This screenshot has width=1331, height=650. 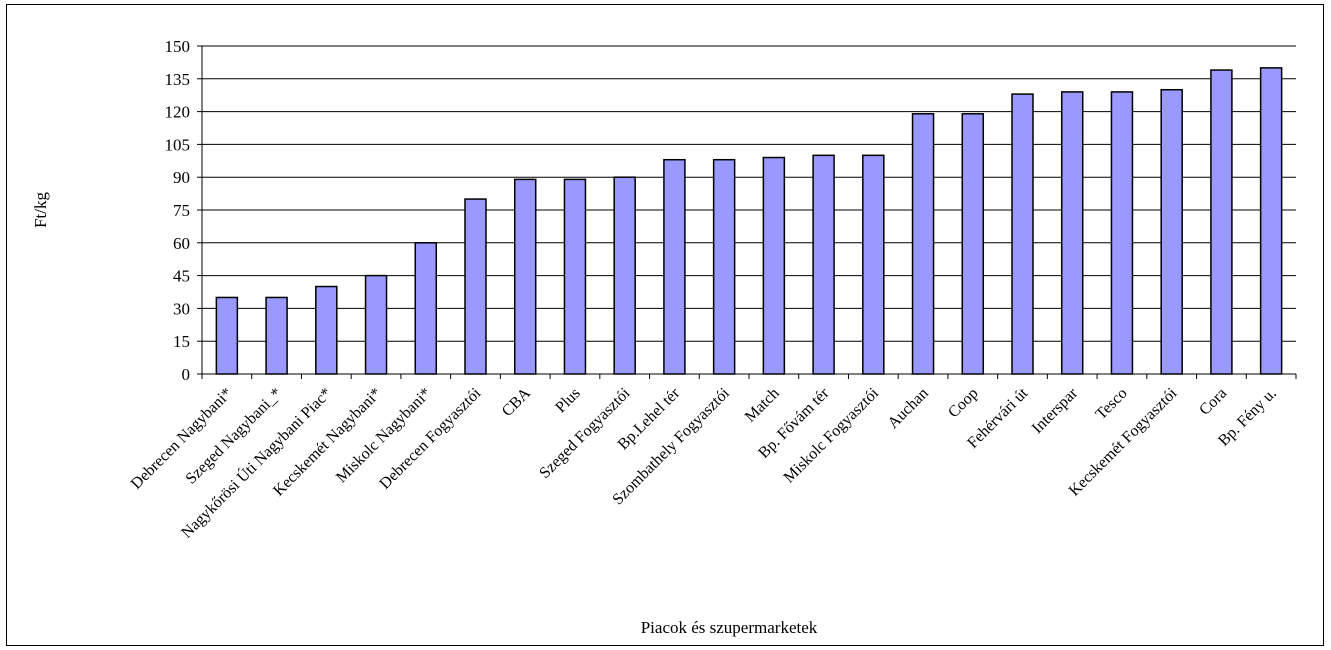 What do you see at coordinates (186, 374) in the screenshot?
I see `y-tick-label: 0` at bounding box center [186, 374].